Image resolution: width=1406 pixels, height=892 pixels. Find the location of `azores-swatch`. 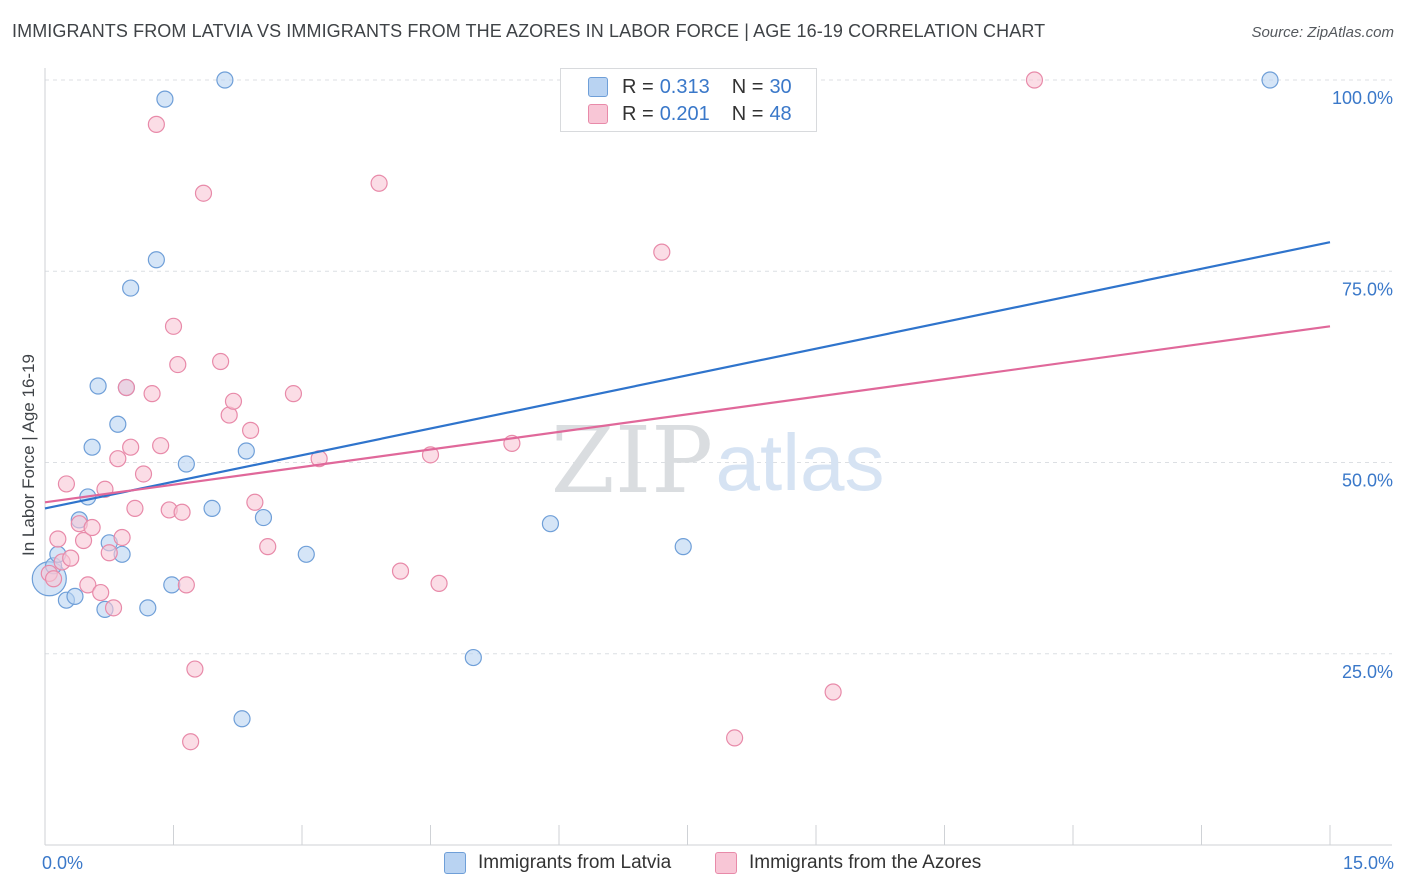

azores-swatch is located at coordinates (598, 114).